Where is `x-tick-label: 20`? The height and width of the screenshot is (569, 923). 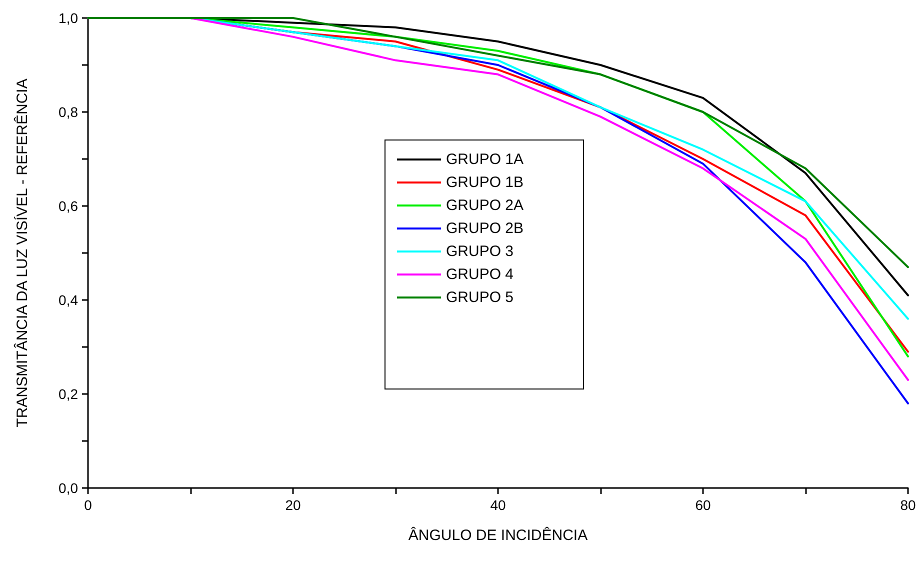
x-tick-label: 20 is located at coordinates (293, 505).